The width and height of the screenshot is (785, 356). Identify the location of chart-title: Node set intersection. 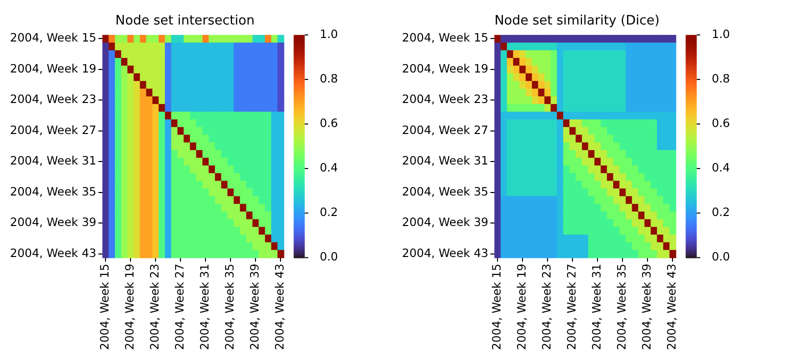
(185, 20).